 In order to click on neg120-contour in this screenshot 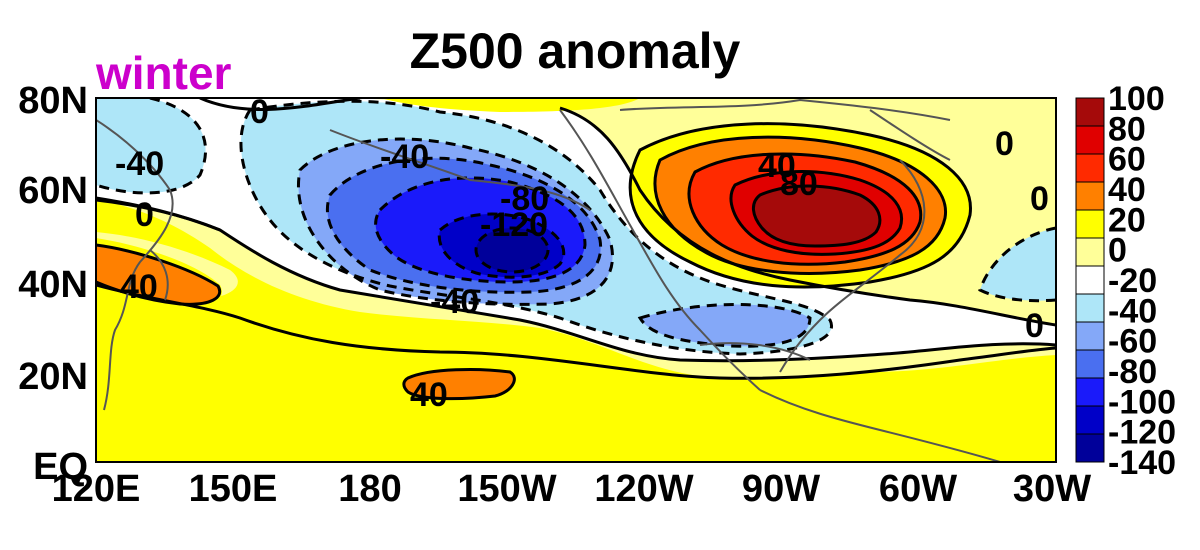, I will do `click(512, 250)`.